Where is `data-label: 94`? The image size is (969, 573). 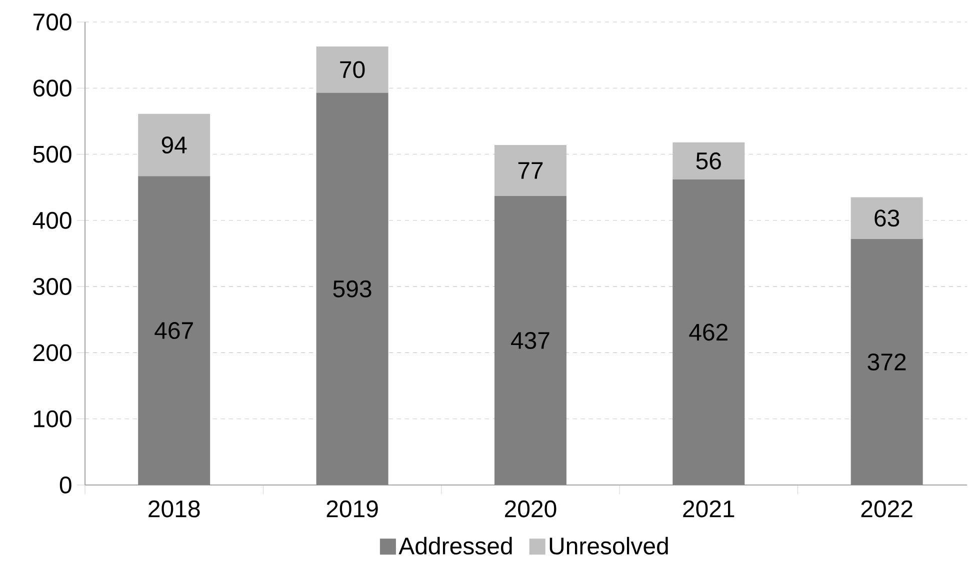
data-label: 94 is located at coordinates (174, 145).